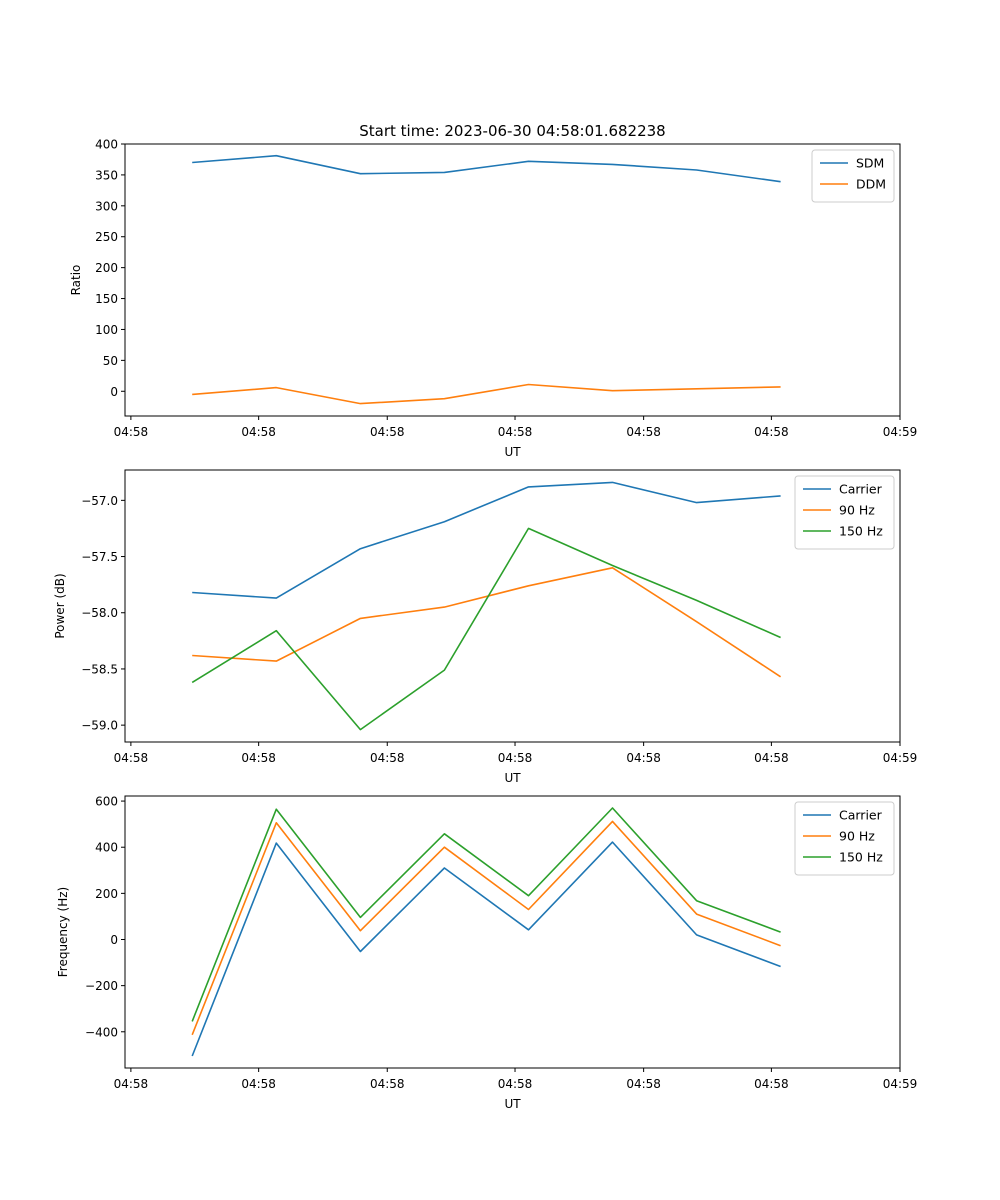 This screenshot has height=1200, width=1000. Describe the element at coordinates (99, 726) in the screenshot. I see `y-tick-label: −59.0` at that location.